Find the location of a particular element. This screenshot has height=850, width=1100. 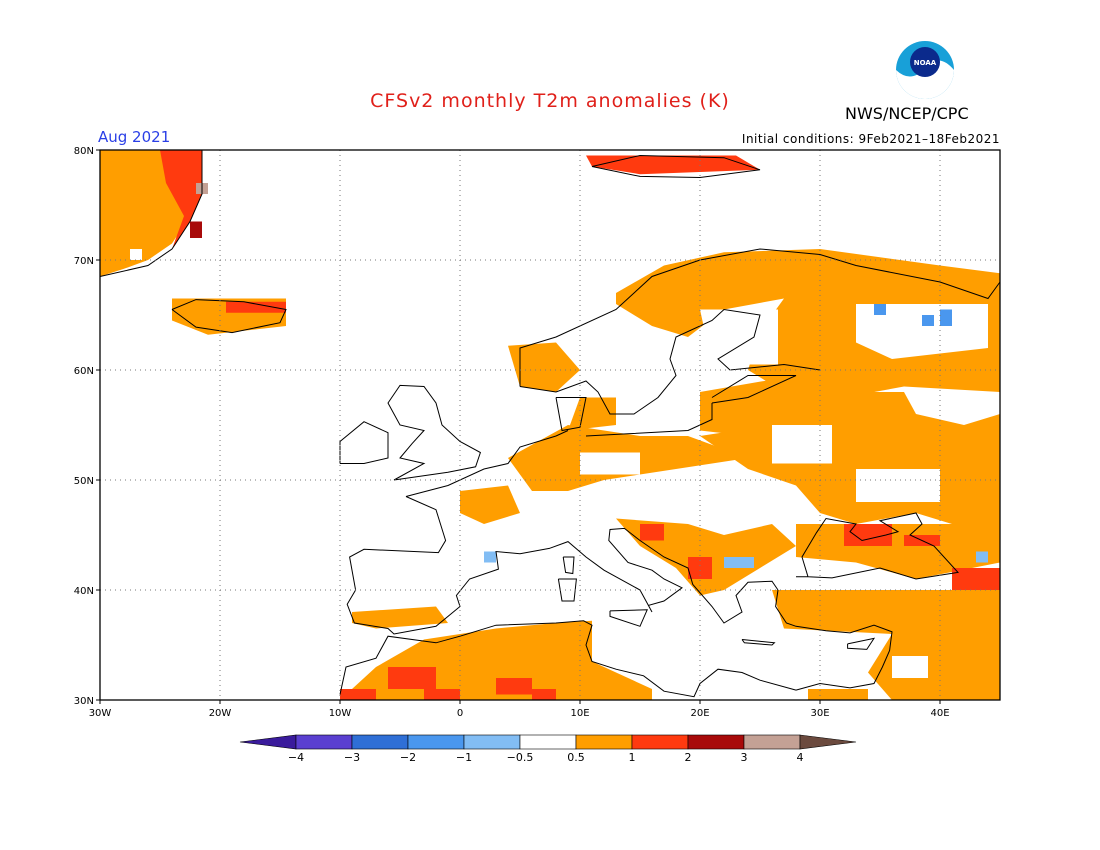

x-tick-label: 20W is located at coordinates (220, 713).